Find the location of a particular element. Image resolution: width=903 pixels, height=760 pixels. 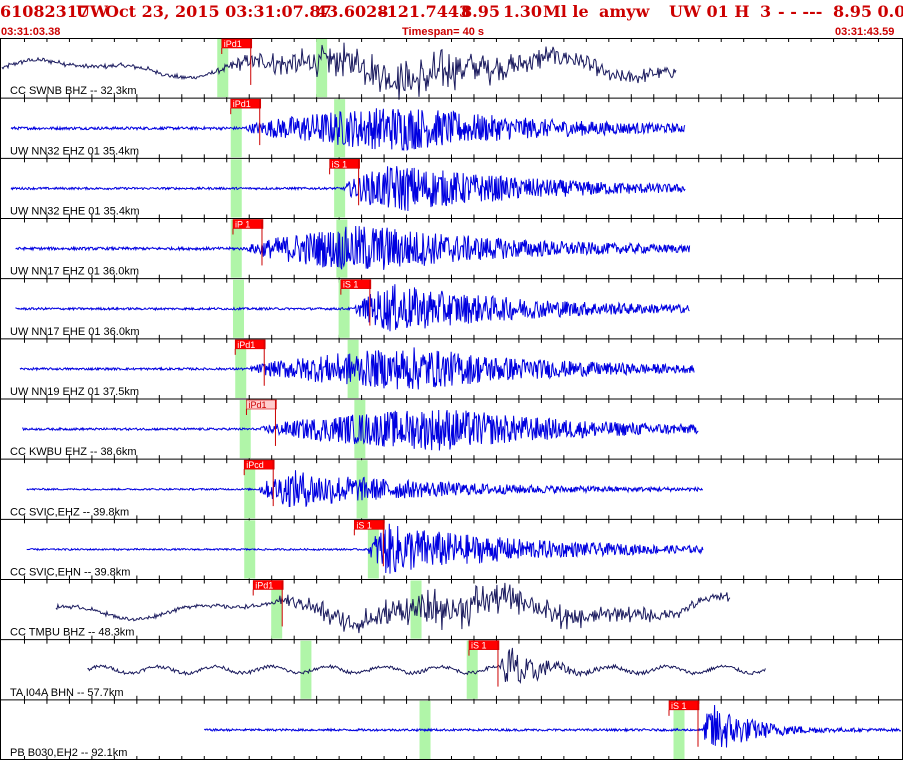

pick-label: iP 1 is located at coordinates (242, 225).